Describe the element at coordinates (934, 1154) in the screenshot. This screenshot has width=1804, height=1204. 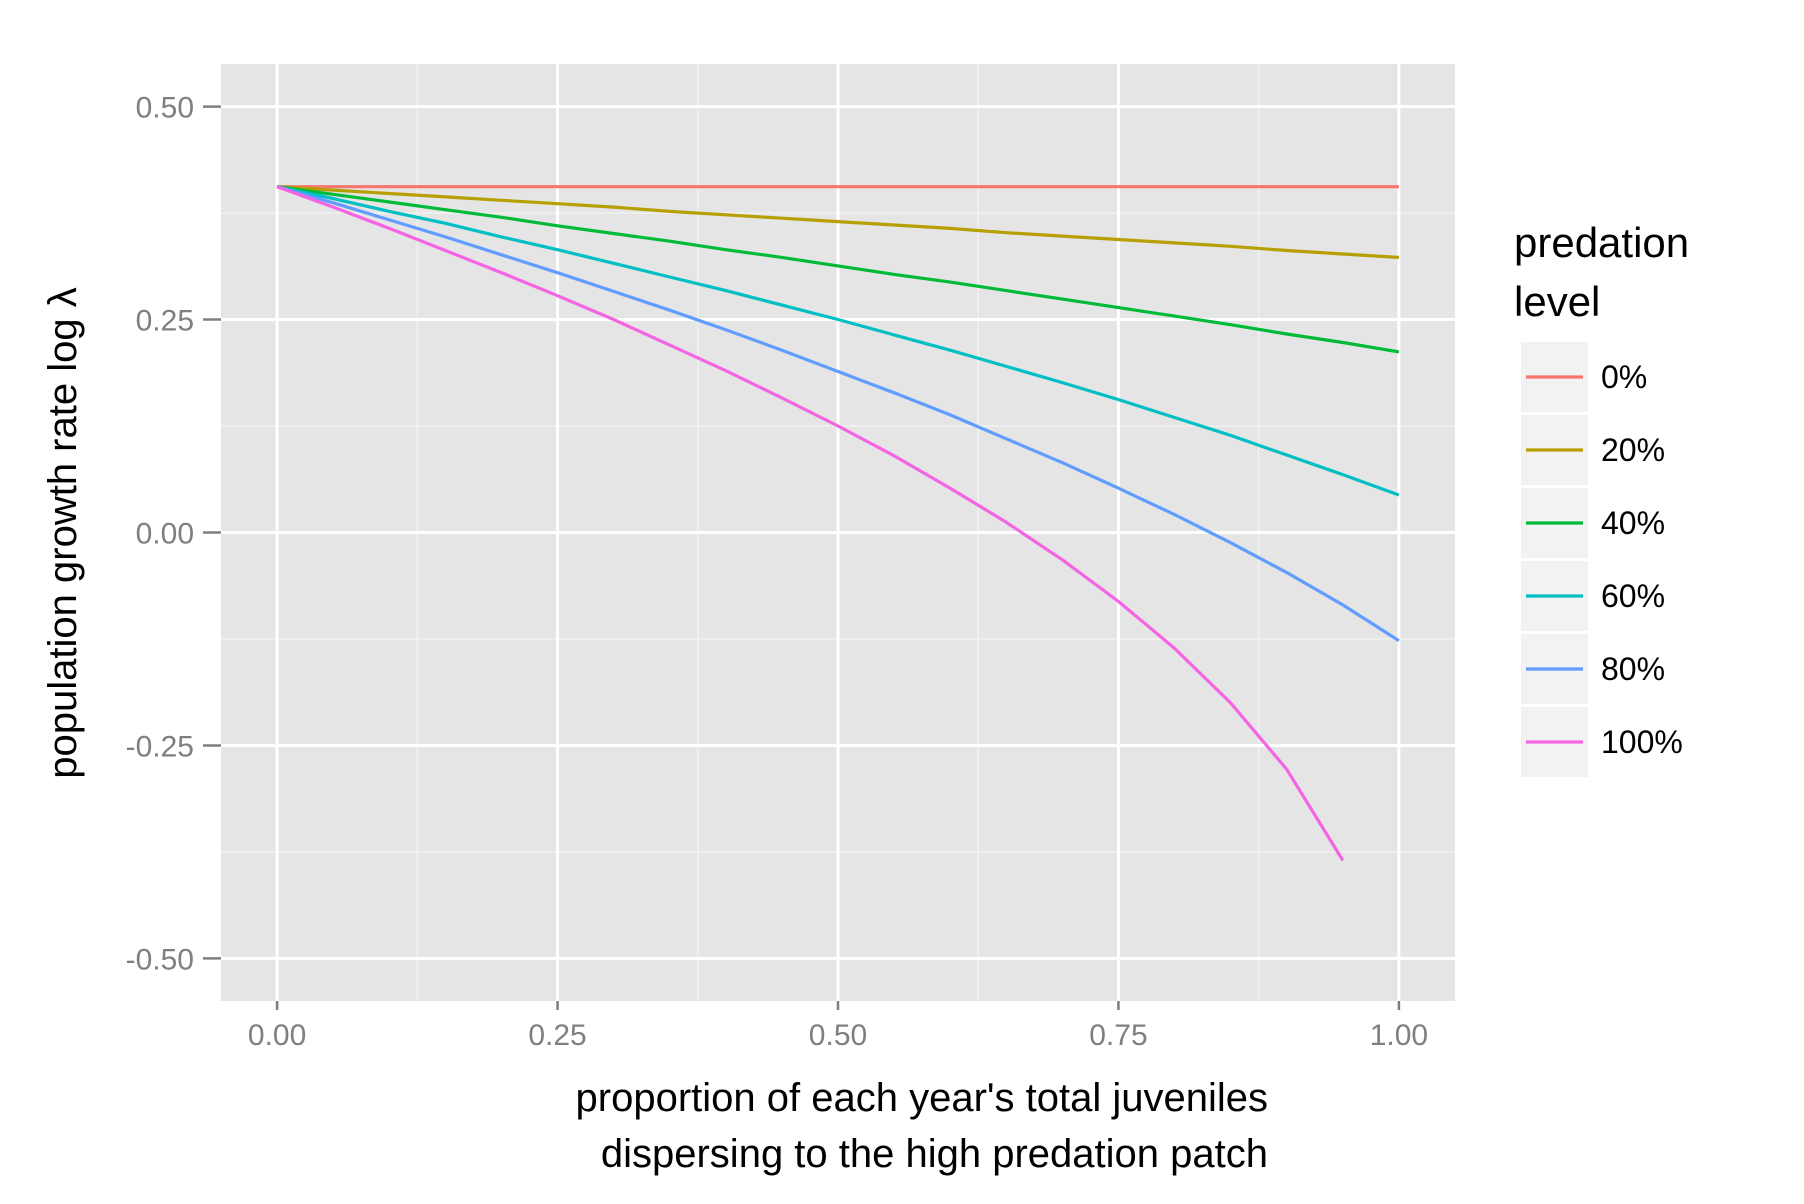
I see `x-axis-title-line-2: dispersing to the high predation patch` at that location.